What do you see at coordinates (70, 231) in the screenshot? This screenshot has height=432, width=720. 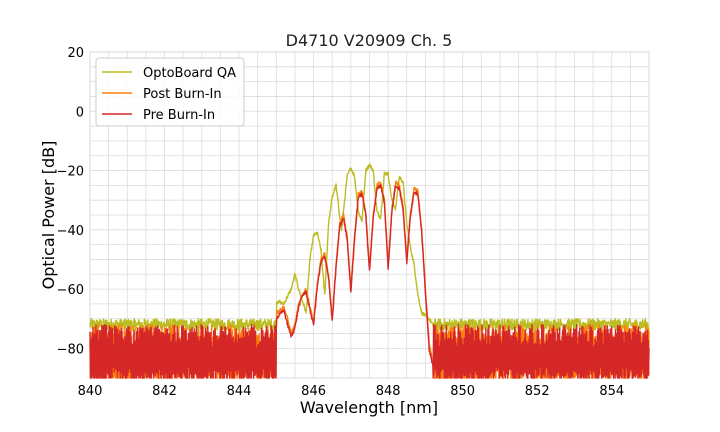 I see `y-tick-label: −40` at bounding box center [70, 231].